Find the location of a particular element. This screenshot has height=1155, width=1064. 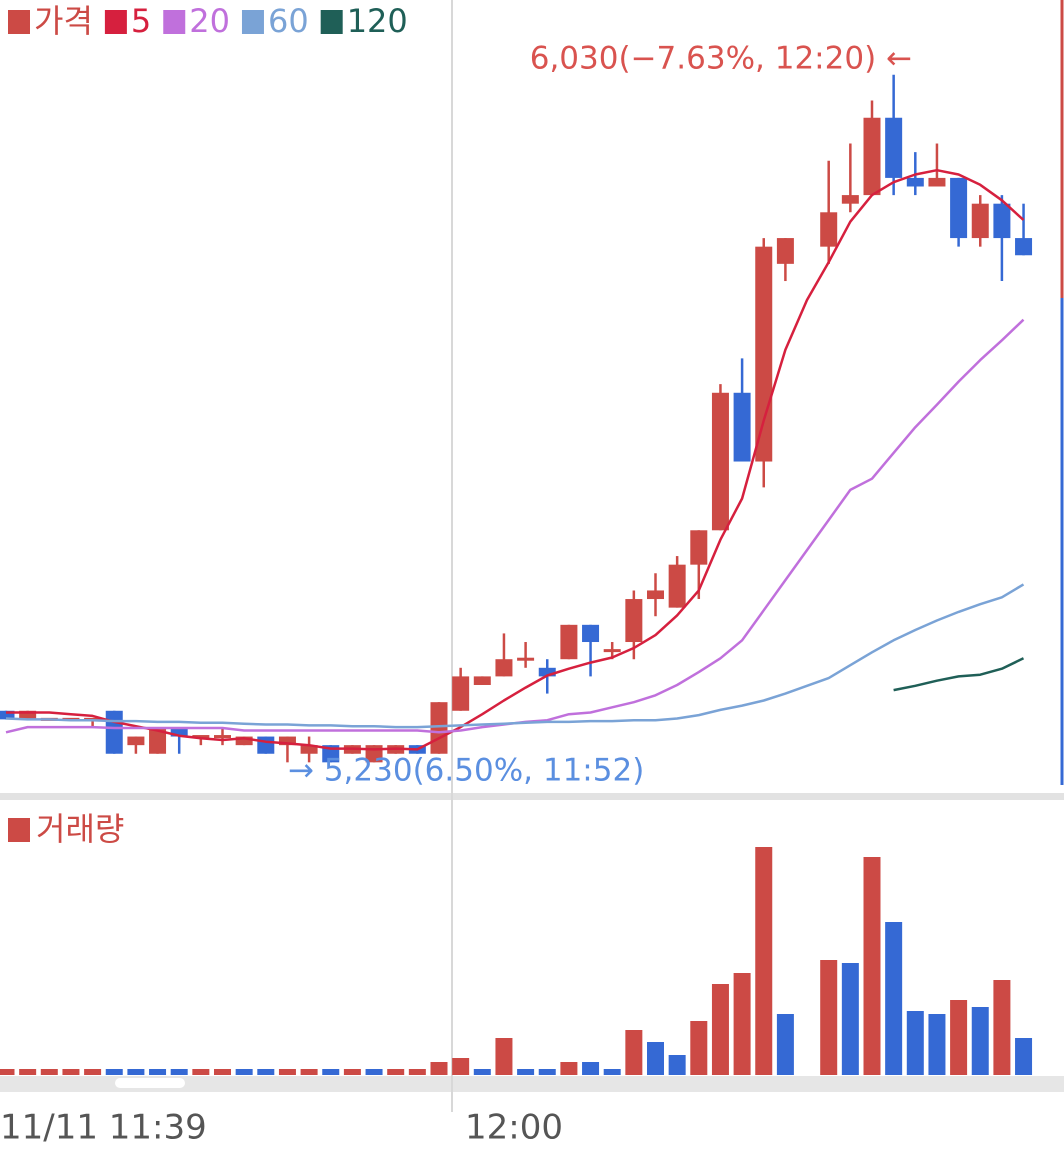

scrollbar-track is located at coordinates (532, 1084).